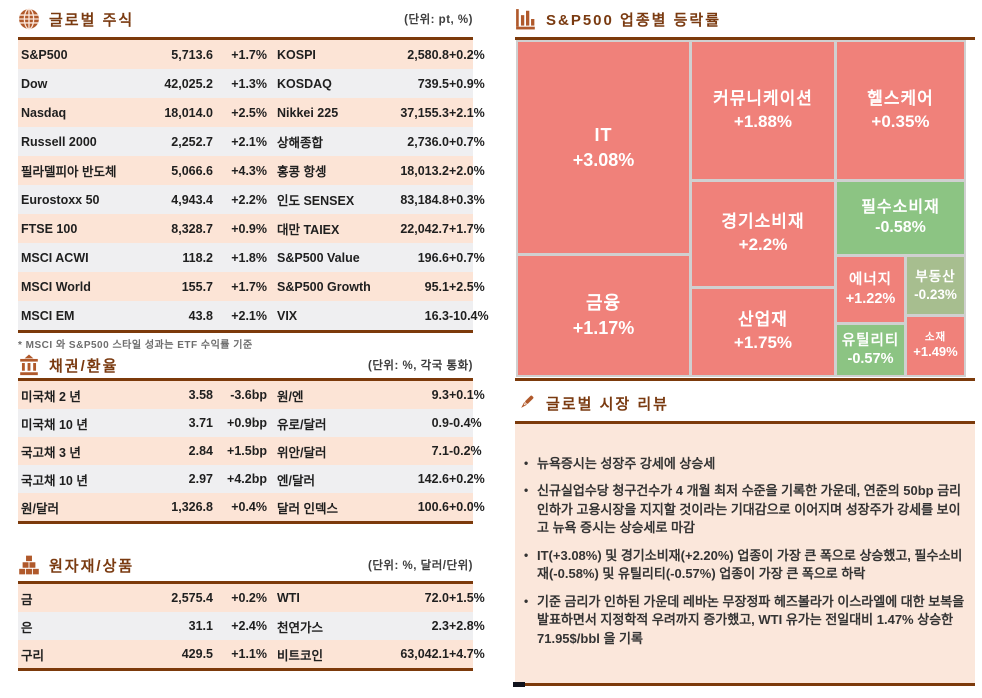 This screenshot has width=982, height=698. Describe the element at coordinates (324, 286) in the screenshot. I see `instrument-label: S&P500 Growth` at that location.